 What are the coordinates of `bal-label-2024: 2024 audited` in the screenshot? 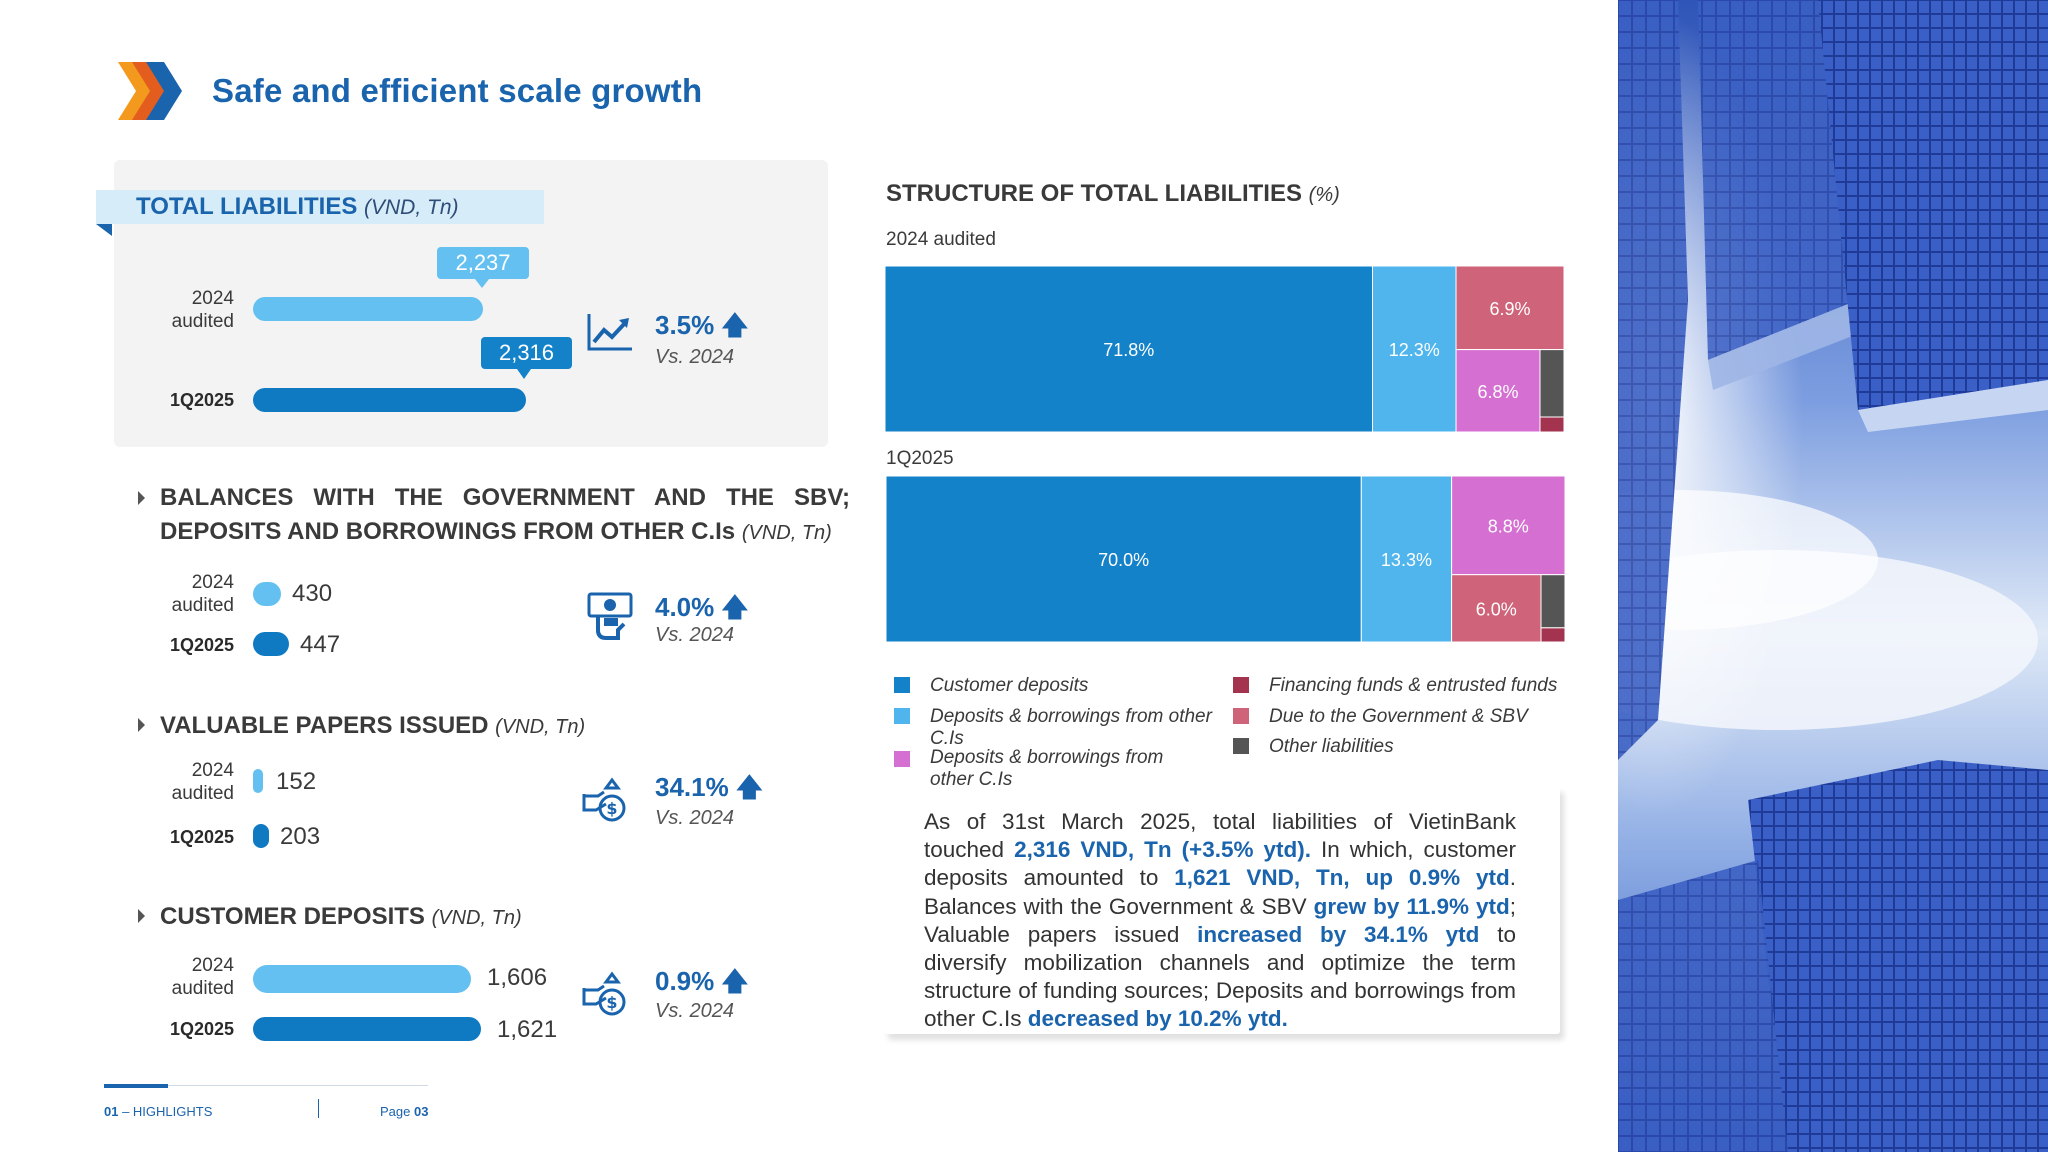 It's located at (174, 594).